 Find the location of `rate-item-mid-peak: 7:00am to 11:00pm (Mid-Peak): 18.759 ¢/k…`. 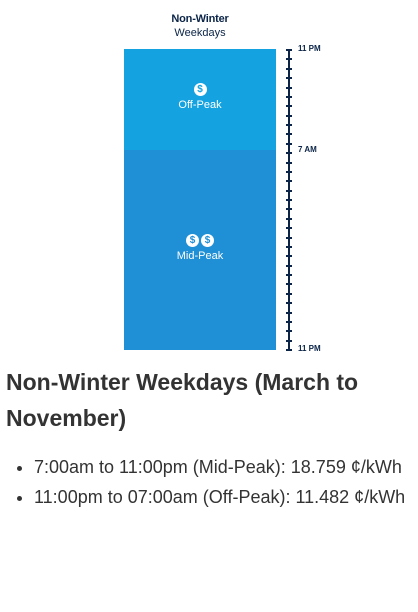

rate-item-mid-peak: 7:00am to 11:00pm (Mid-Peak): 18.759 ¢/k… is located at coordinates (222, 467).